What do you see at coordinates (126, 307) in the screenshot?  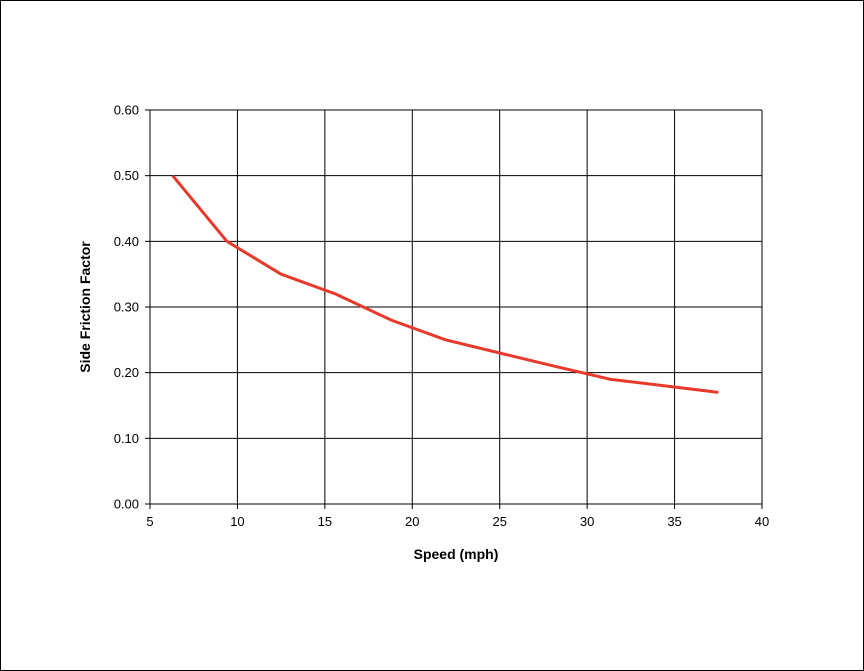 I see `y-tick-label: 0.30` at bounding box center [126, 307].